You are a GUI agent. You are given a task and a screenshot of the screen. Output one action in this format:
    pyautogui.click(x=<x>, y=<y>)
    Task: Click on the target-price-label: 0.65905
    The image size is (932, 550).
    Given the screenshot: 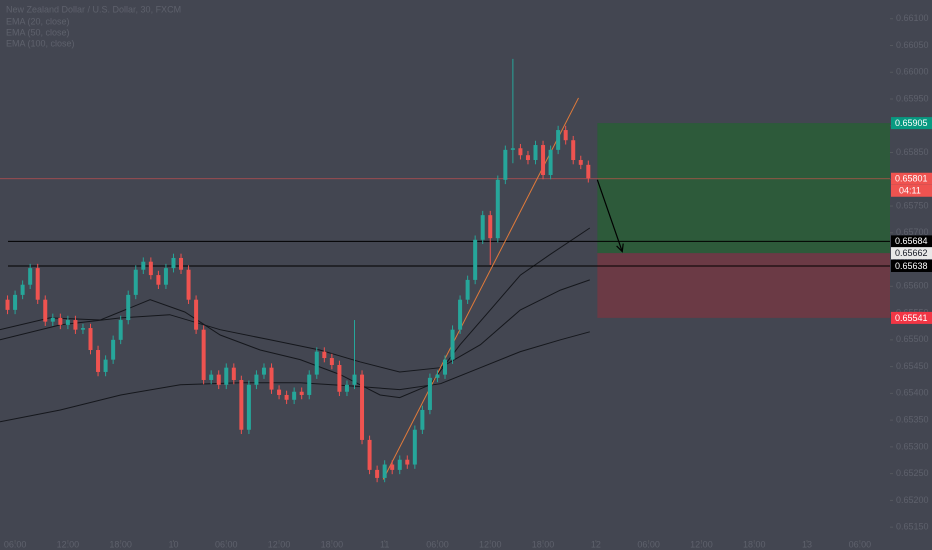 What is the action you would take?
    pyautogui.click(x=911, y=123)
    